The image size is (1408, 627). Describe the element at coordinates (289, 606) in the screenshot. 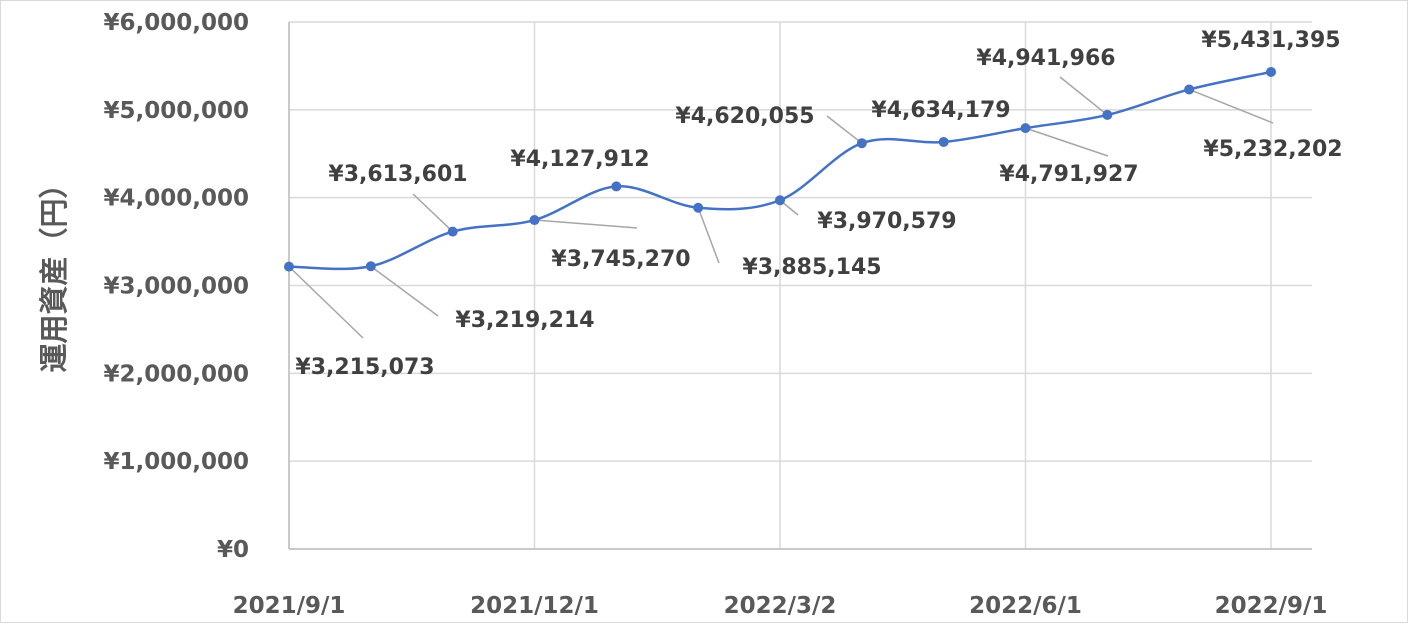

I see `x-tick-label: 2021/9/1` at that location.